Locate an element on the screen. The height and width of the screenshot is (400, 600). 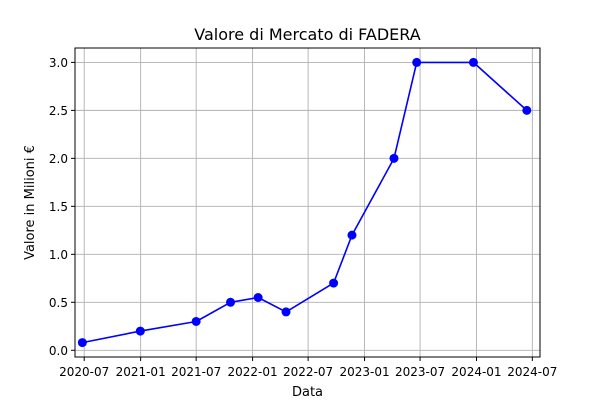
y-tick-label: 2.0 is located at coordinates (58, 159).